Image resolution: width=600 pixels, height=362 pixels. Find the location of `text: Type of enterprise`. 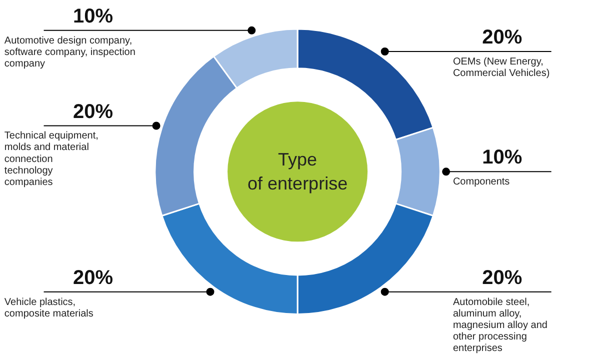

text: Type of enterprise is located at coordinates (298, 172).